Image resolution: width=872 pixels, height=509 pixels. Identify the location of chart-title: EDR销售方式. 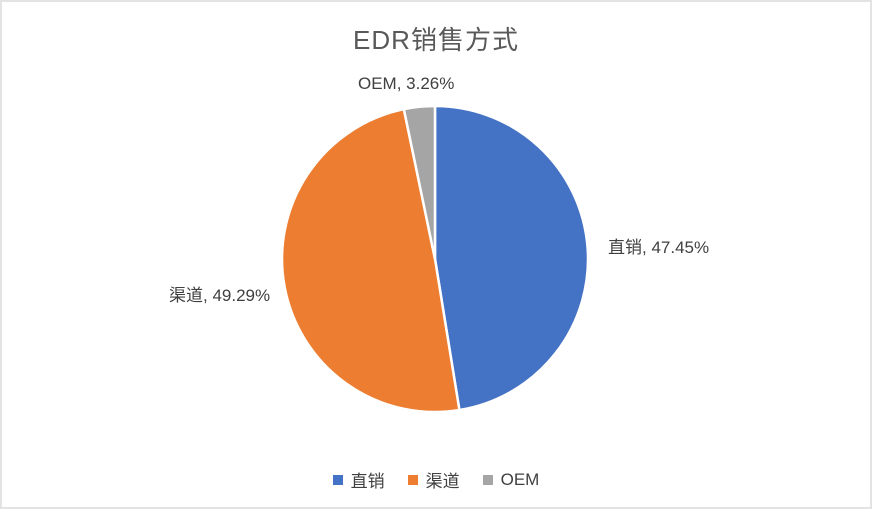
(436, 40).